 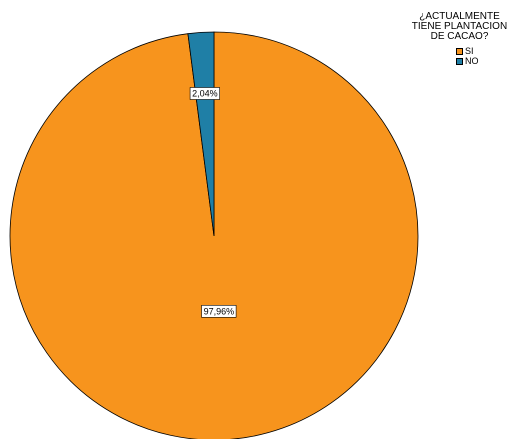 I want to click on legend-label-no: NO, so click(x=472, y=61).